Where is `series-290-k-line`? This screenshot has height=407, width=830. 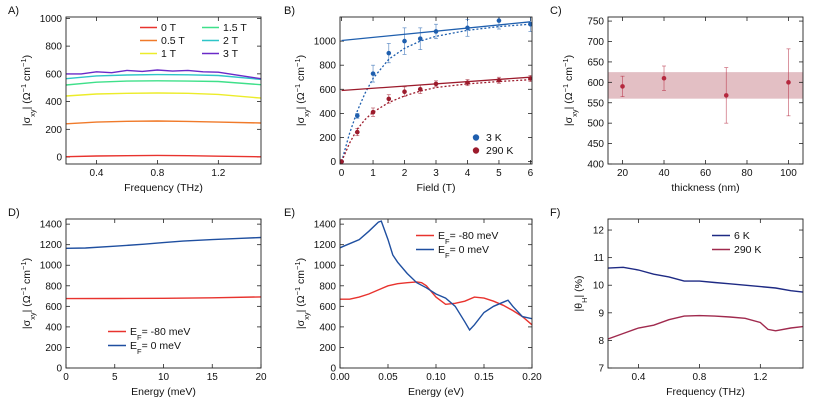 series-290-k-line is located at coordinates (705, 327).